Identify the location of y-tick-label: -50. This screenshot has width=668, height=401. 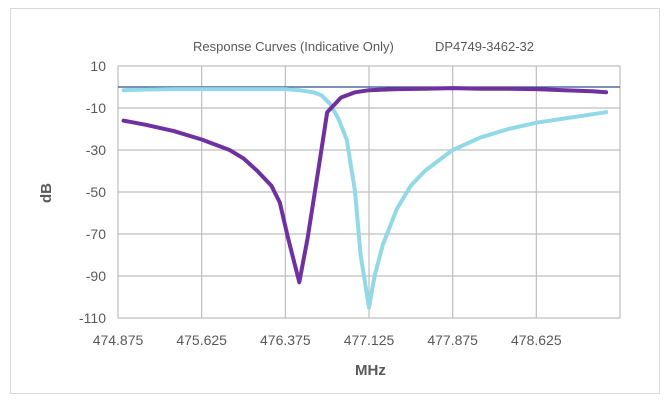
(96, 192).